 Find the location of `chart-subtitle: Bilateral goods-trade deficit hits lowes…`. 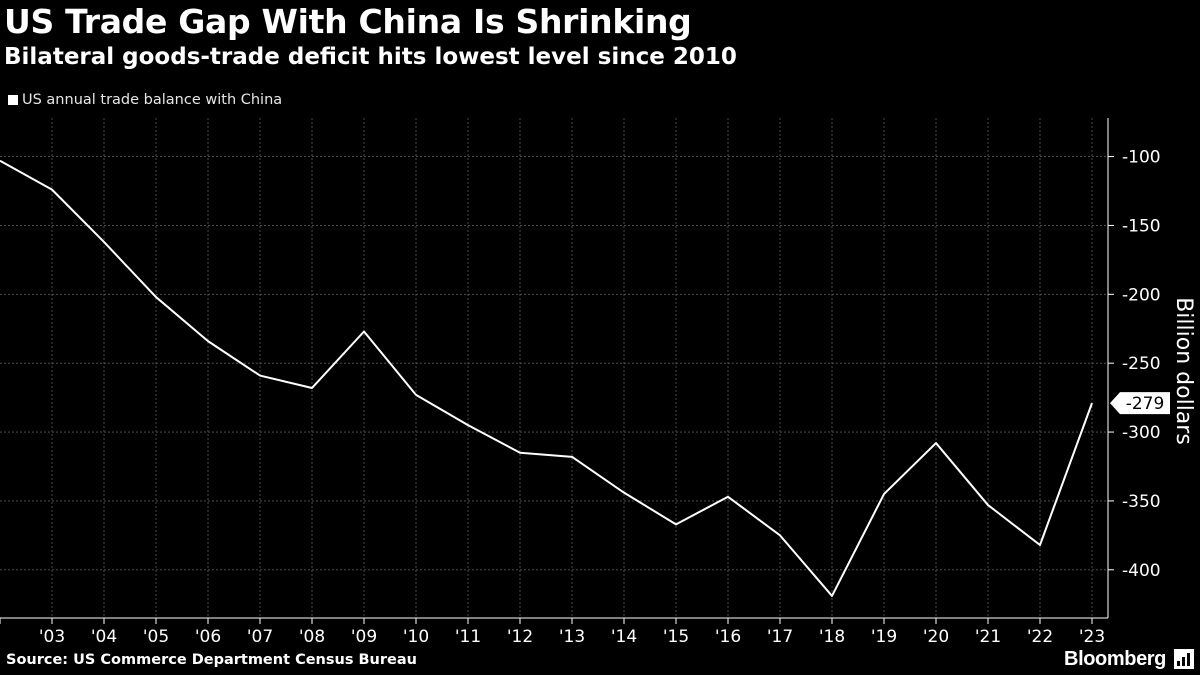

chart-subtitle: Bilateral goods-trade deficit hits lowes… is located at coordinates (370, 57).